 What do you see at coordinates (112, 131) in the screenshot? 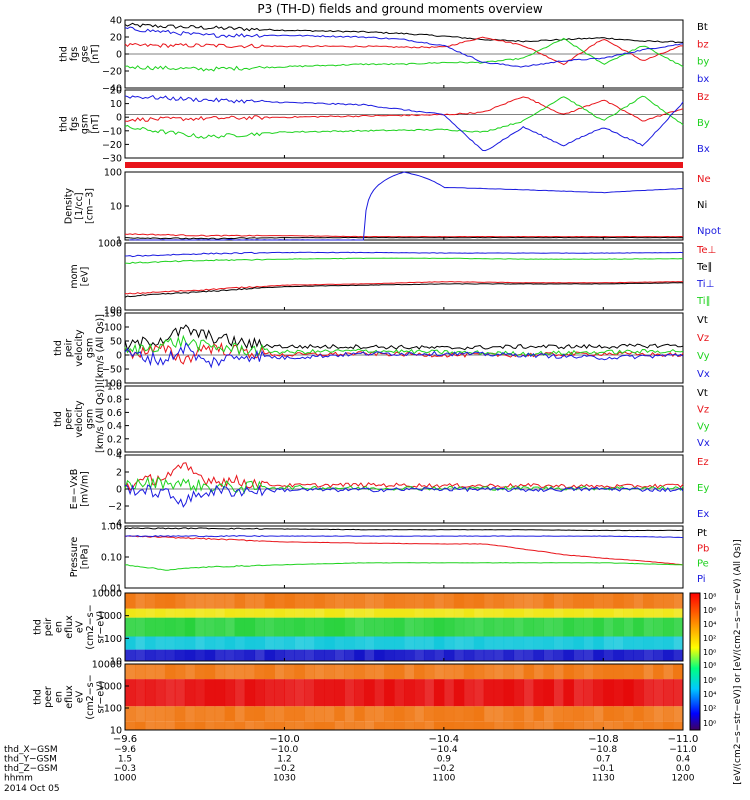
I see `y-tick-label: −10` at bounding box center [112, 131].